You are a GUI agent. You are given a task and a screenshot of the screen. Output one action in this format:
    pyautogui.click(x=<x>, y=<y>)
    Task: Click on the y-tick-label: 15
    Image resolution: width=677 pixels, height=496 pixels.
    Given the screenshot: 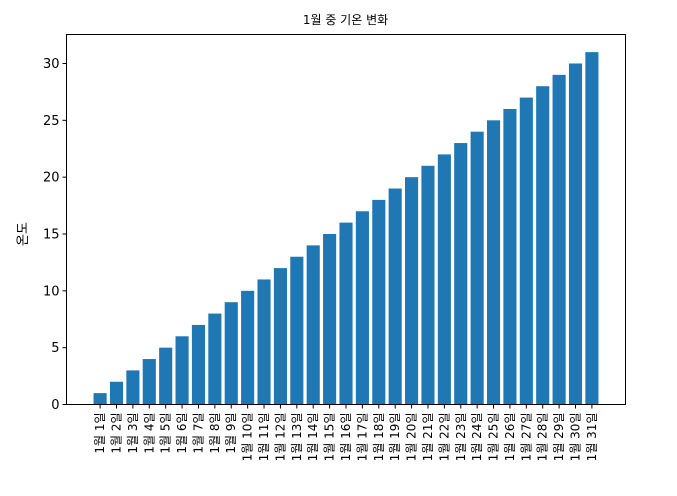 What is the action you would take?
    pyautogui.click(x=51, y=234)
    